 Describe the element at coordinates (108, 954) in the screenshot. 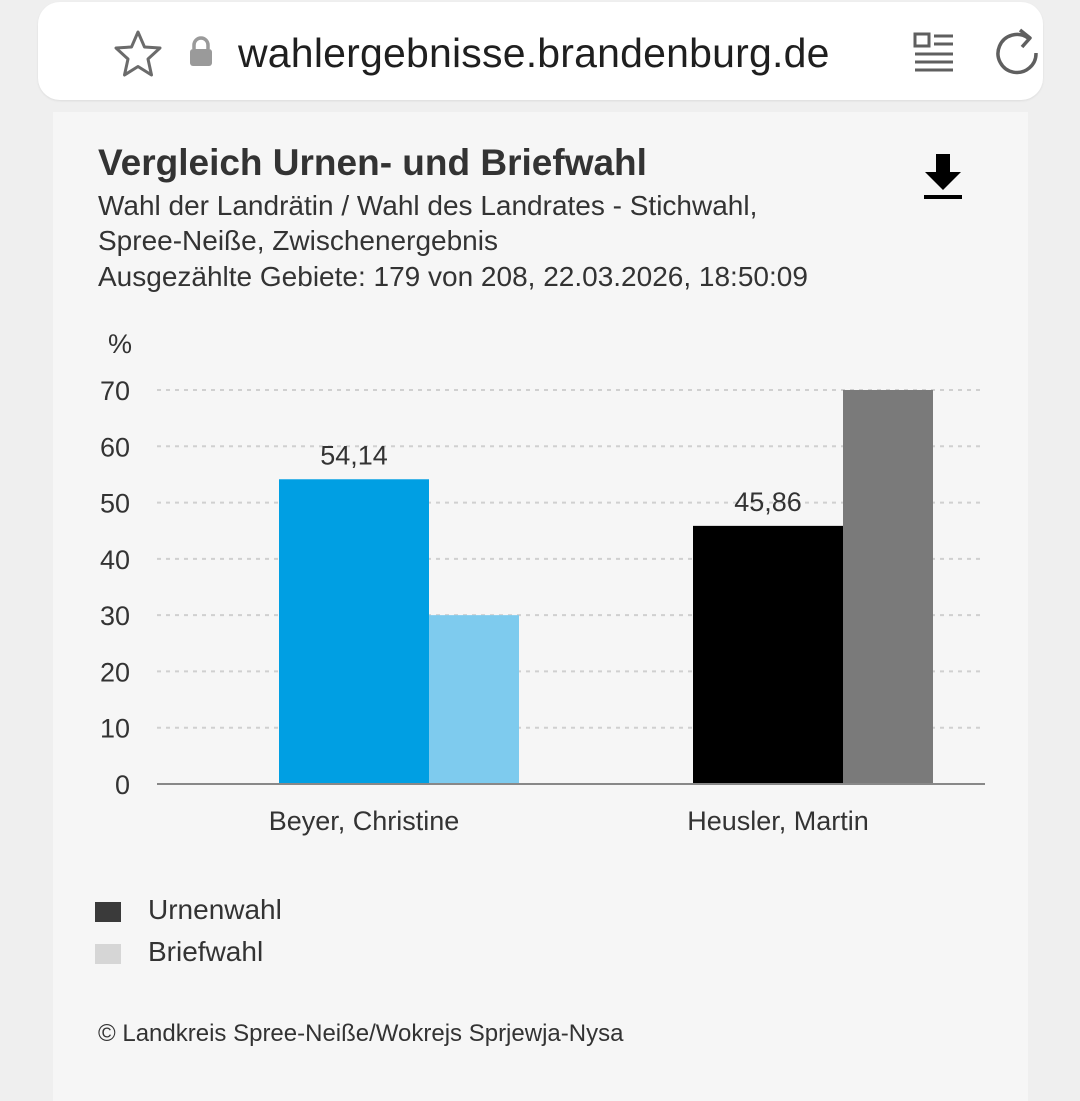

I see `legend-swatch-briefwahl` at that location.